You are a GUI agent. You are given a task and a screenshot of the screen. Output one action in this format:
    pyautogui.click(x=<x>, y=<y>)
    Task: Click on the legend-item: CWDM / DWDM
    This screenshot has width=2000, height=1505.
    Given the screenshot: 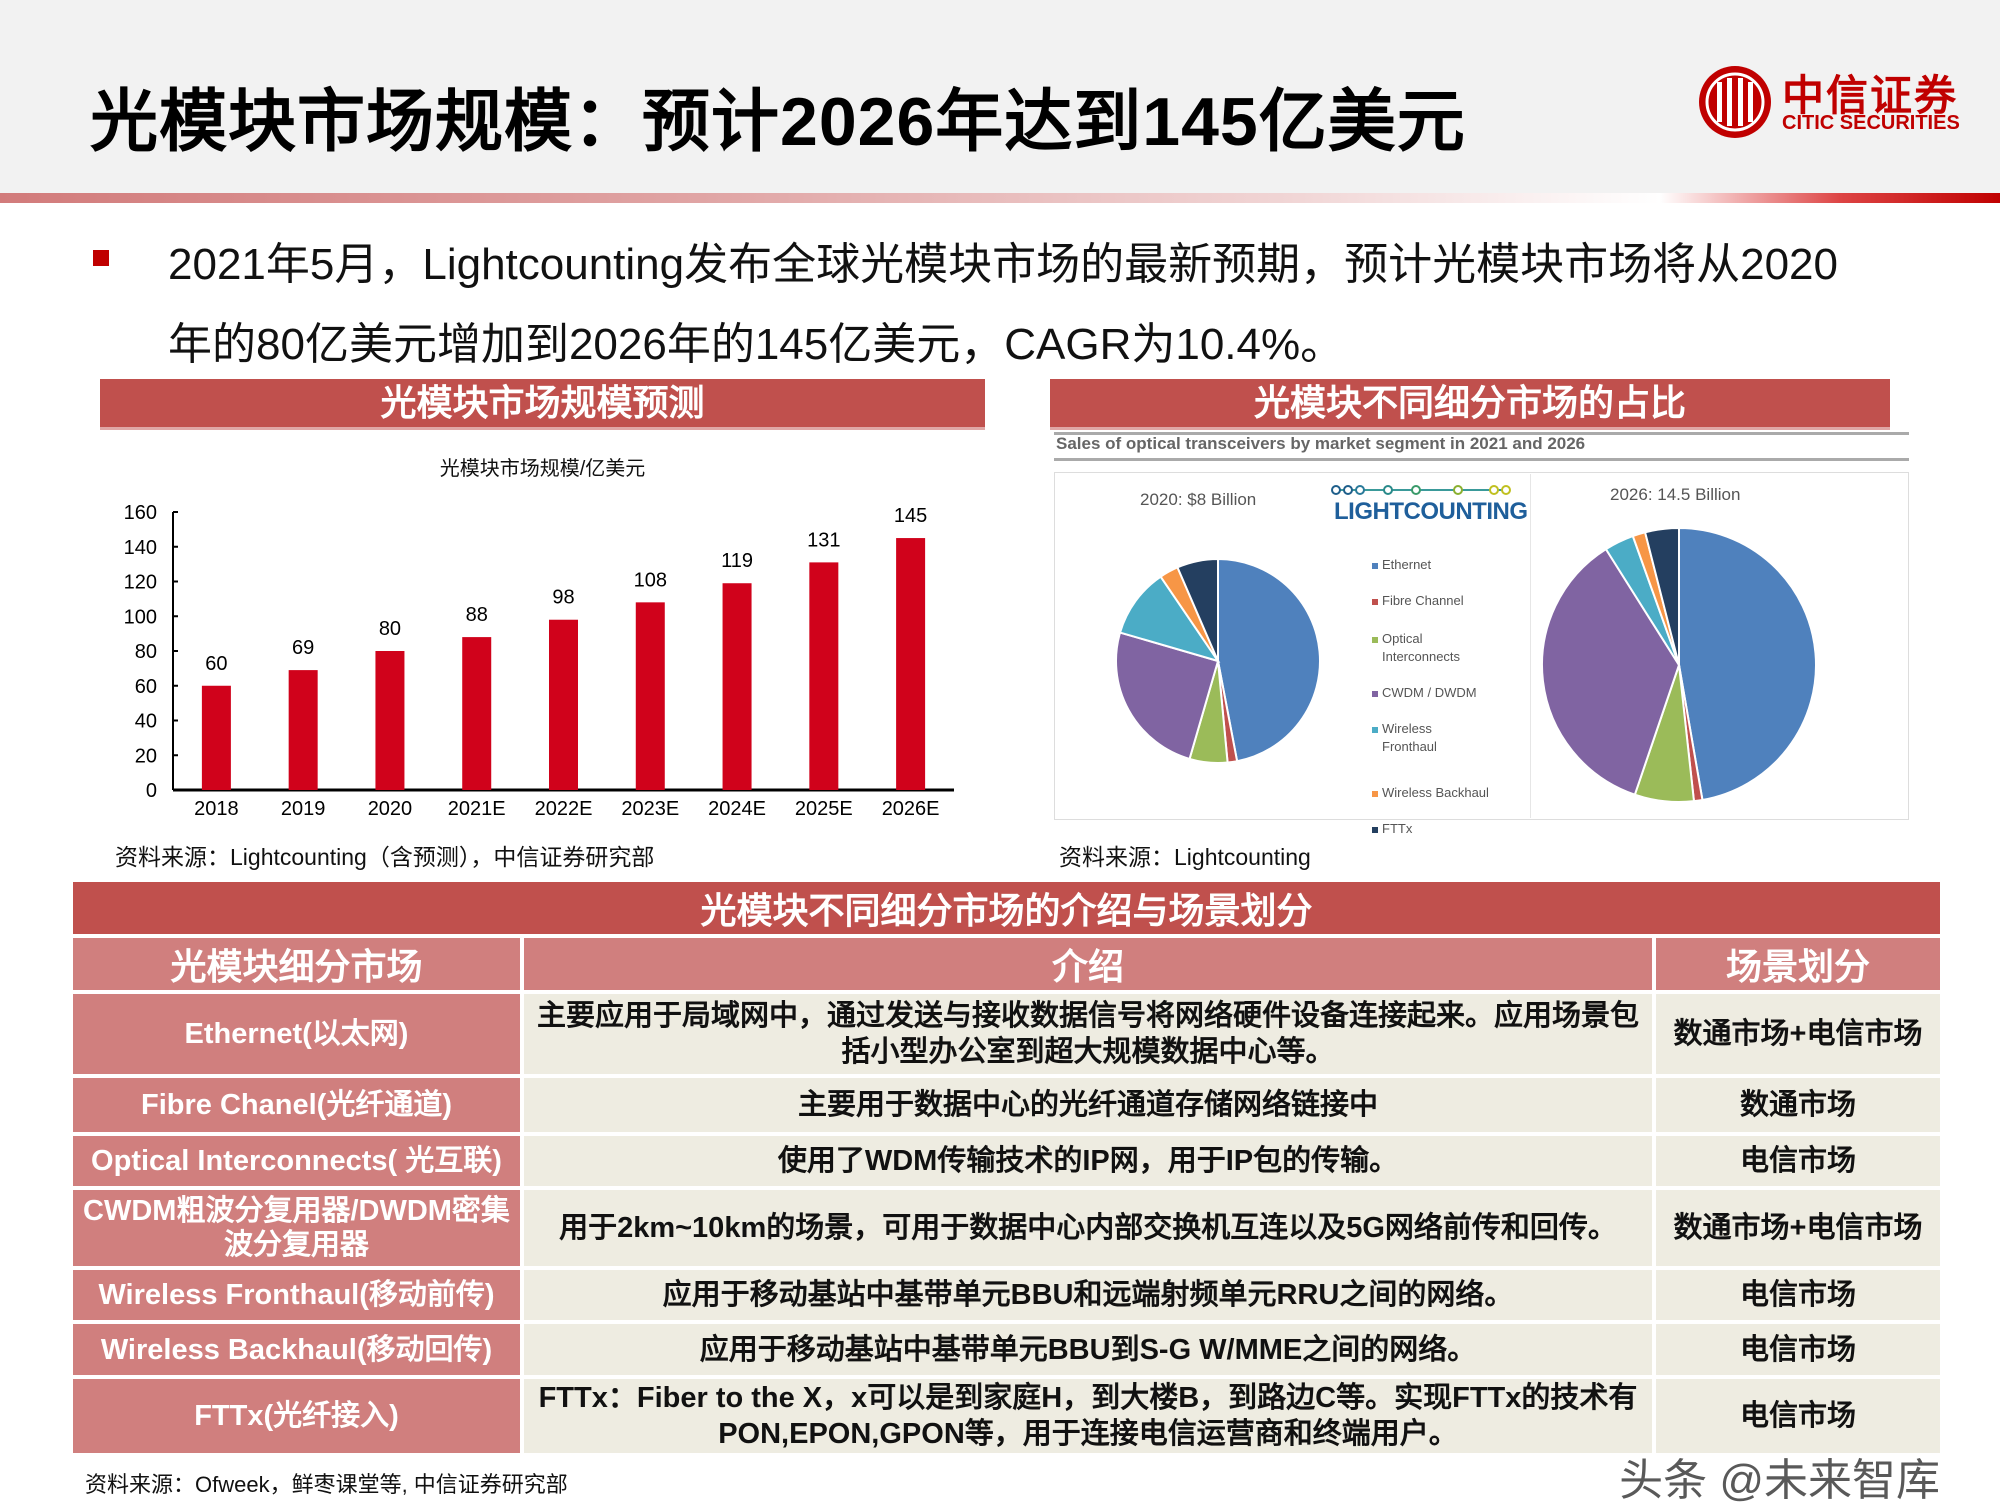 What is the action you would take?
    pyautogui.click(x=1424, y=702)
    